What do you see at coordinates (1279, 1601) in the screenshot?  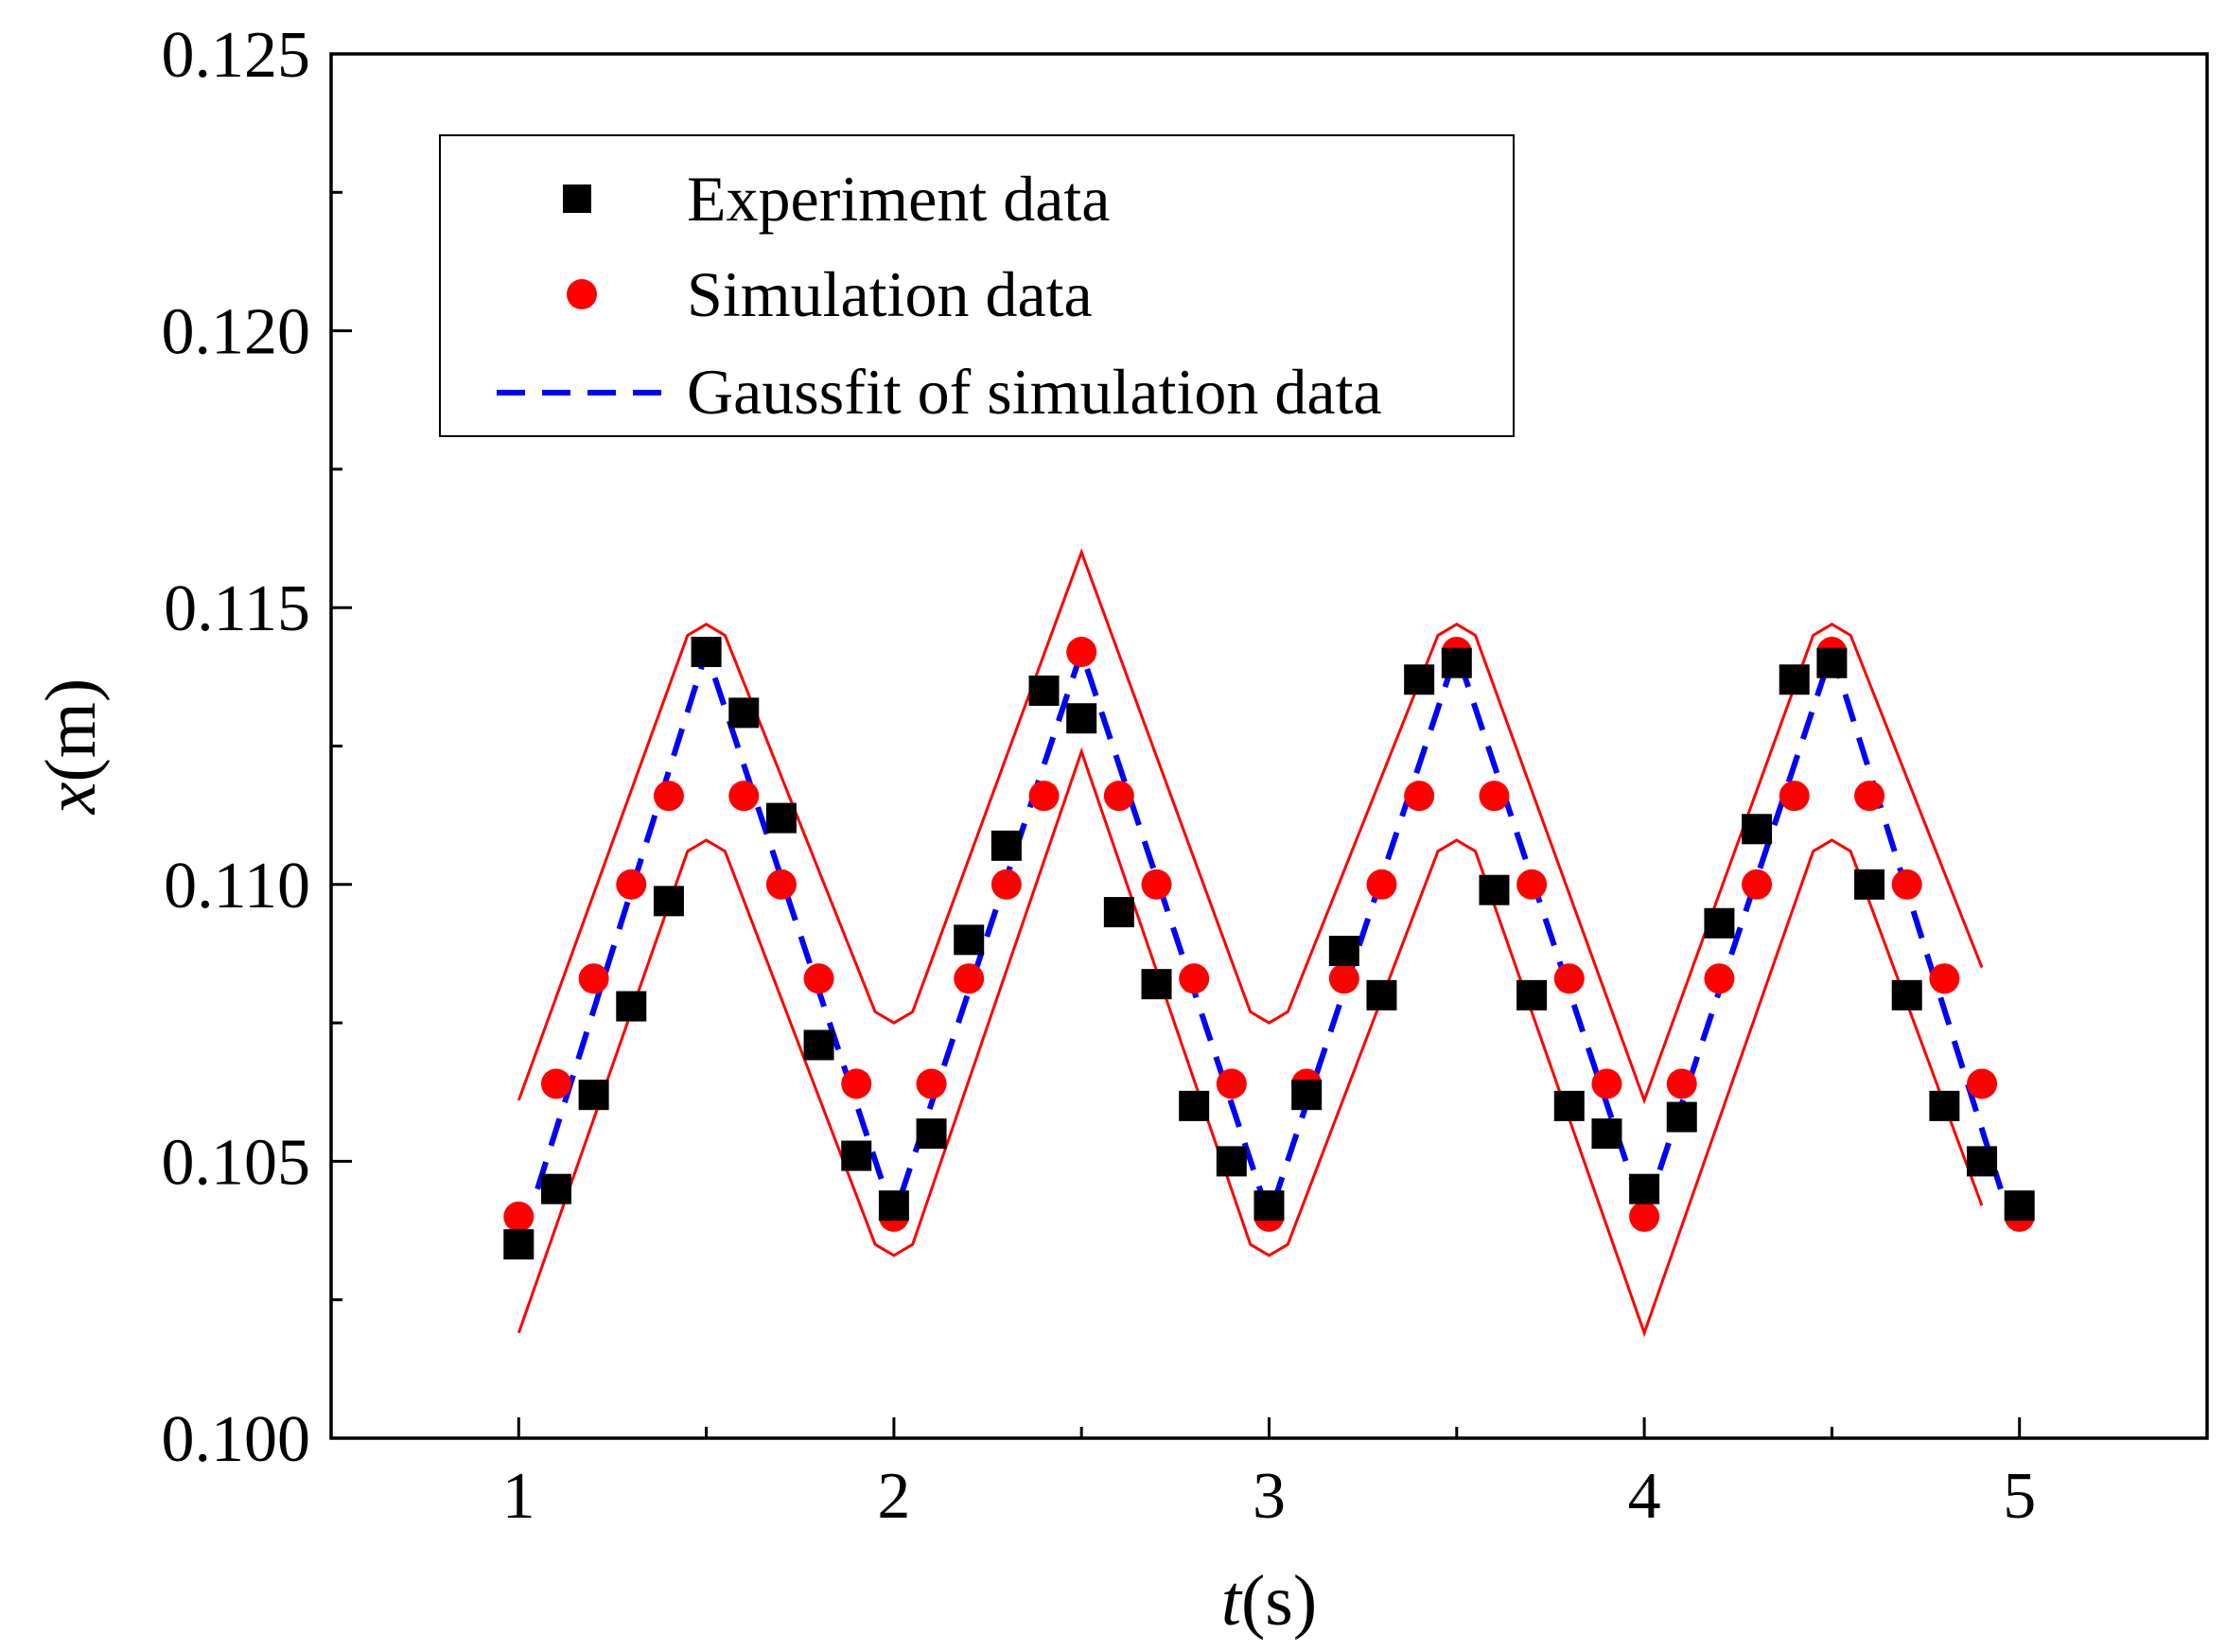 I see `x-axis-unit: (s)` at bounding box center [1279, 1601].